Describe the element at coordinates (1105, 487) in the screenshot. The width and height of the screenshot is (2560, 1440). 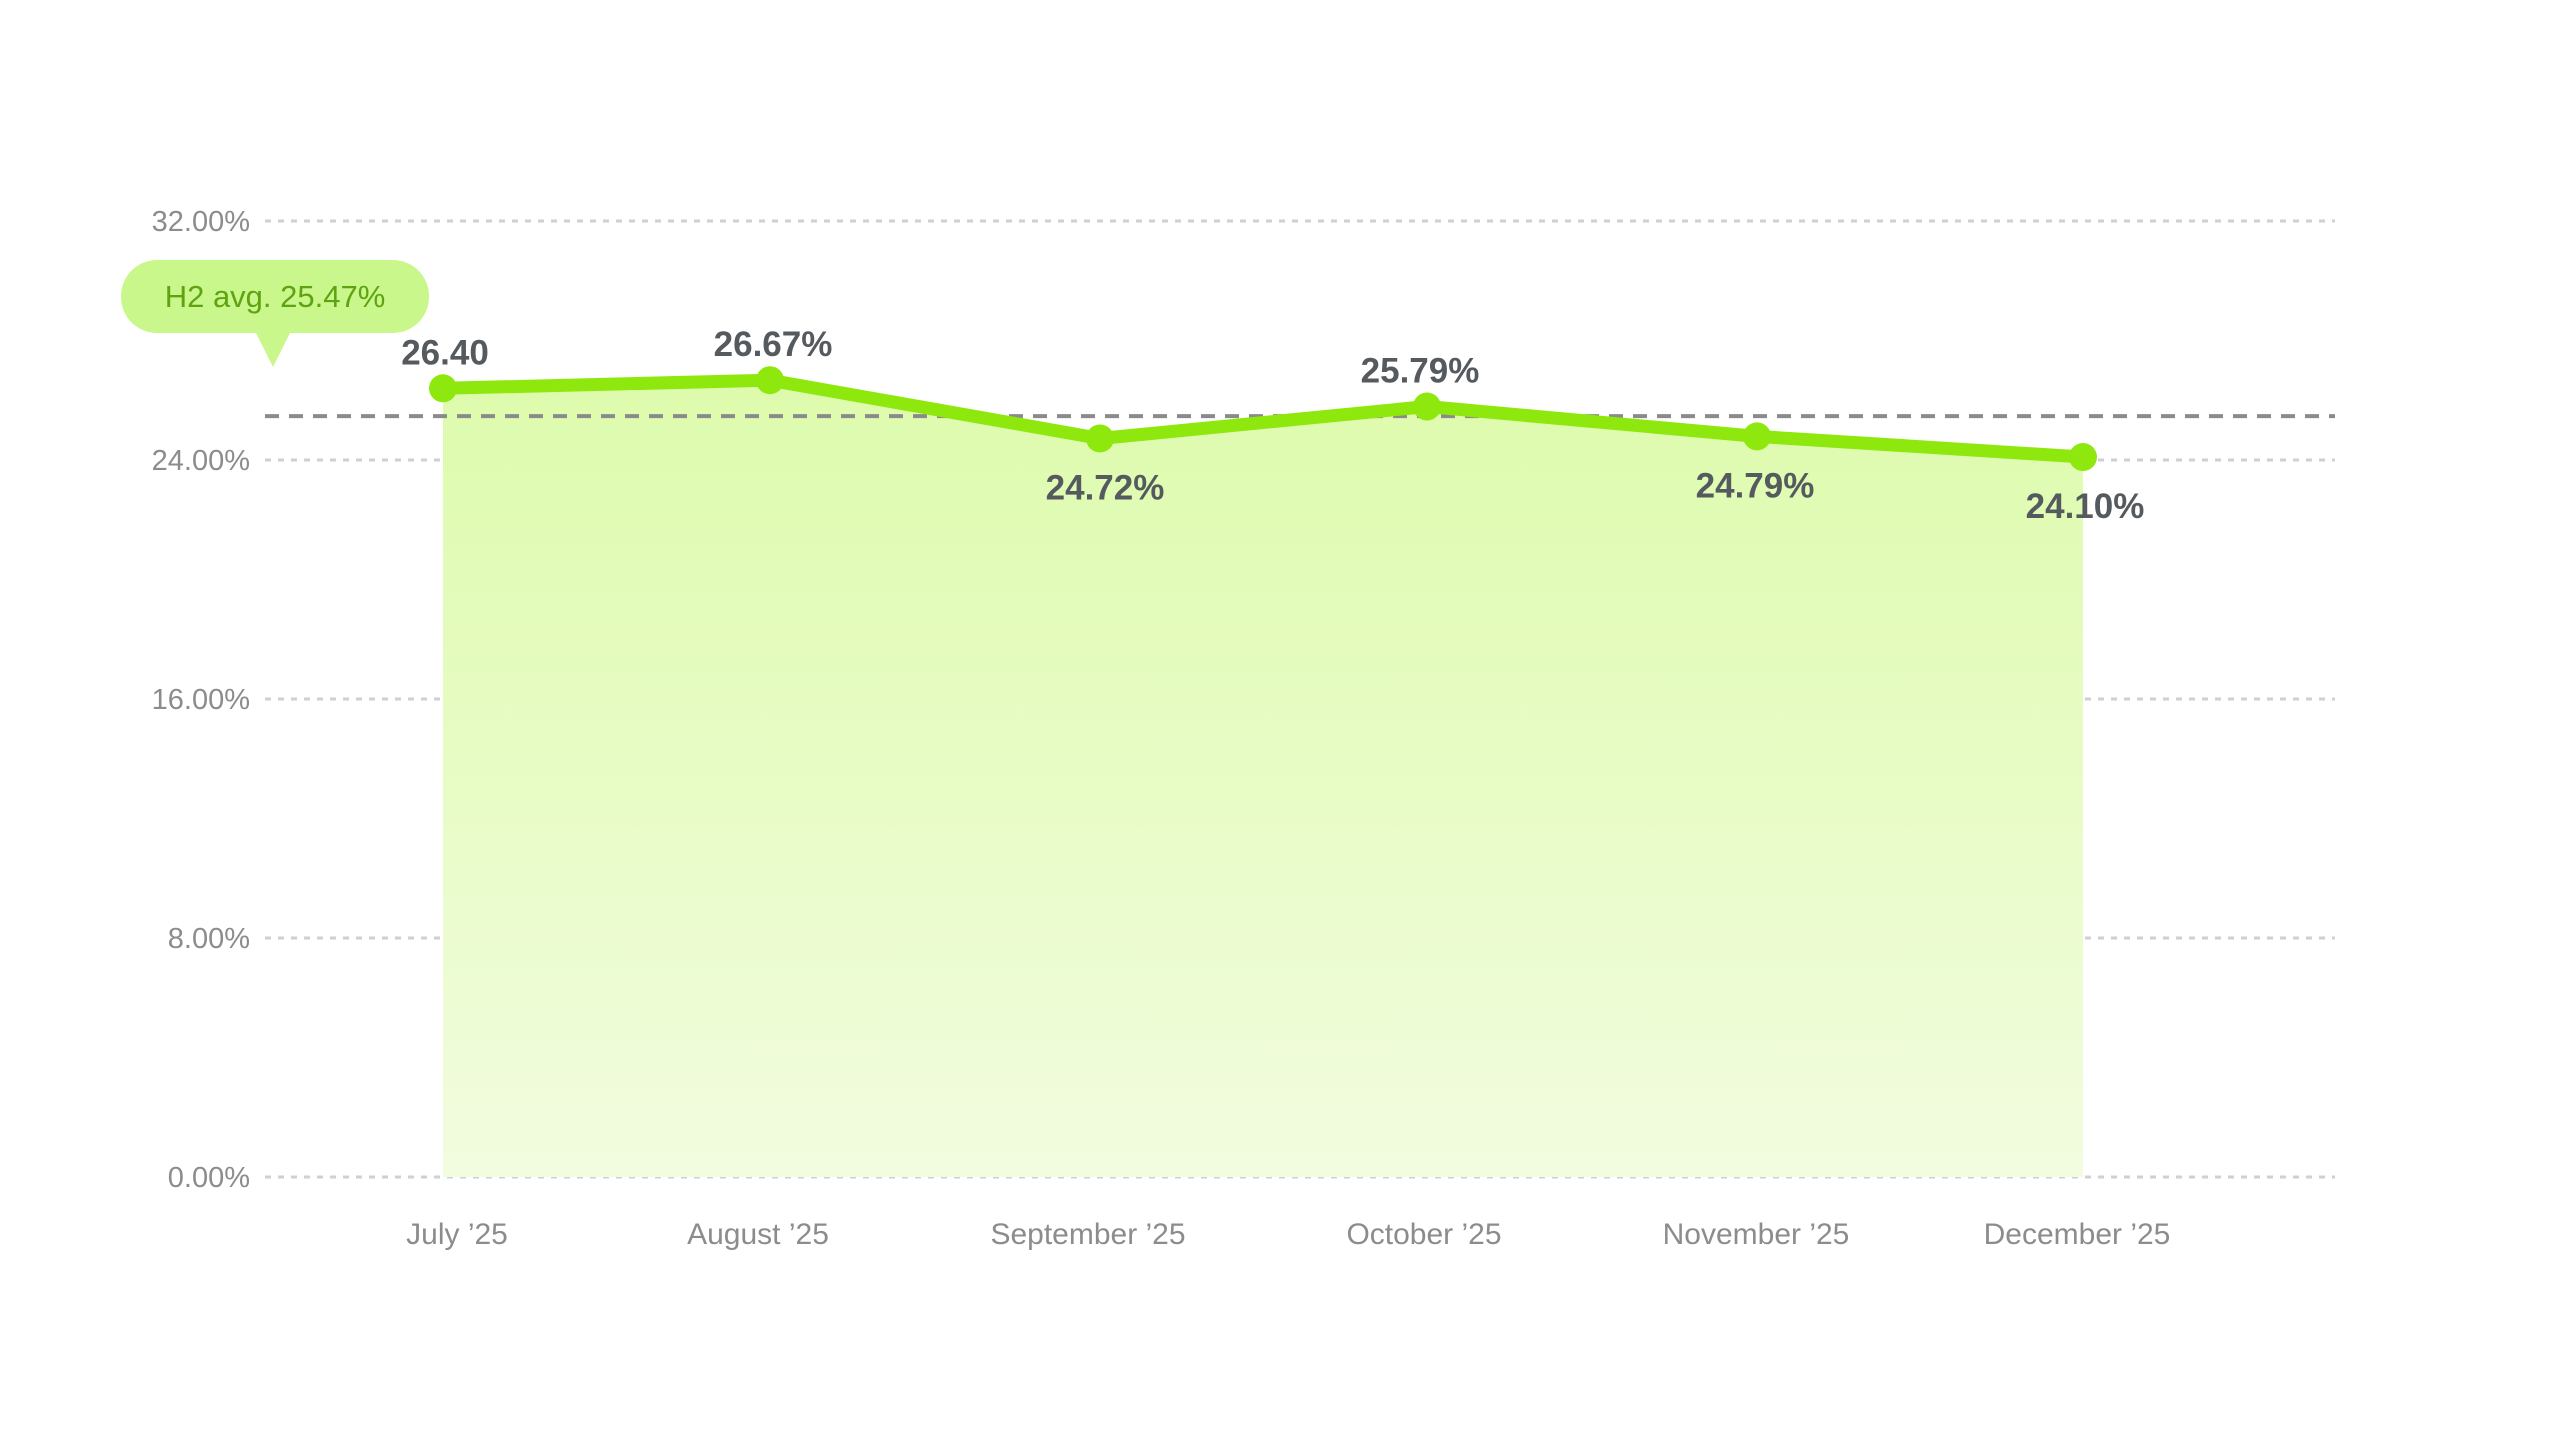
I see `data-label: 24.72%` at that location.